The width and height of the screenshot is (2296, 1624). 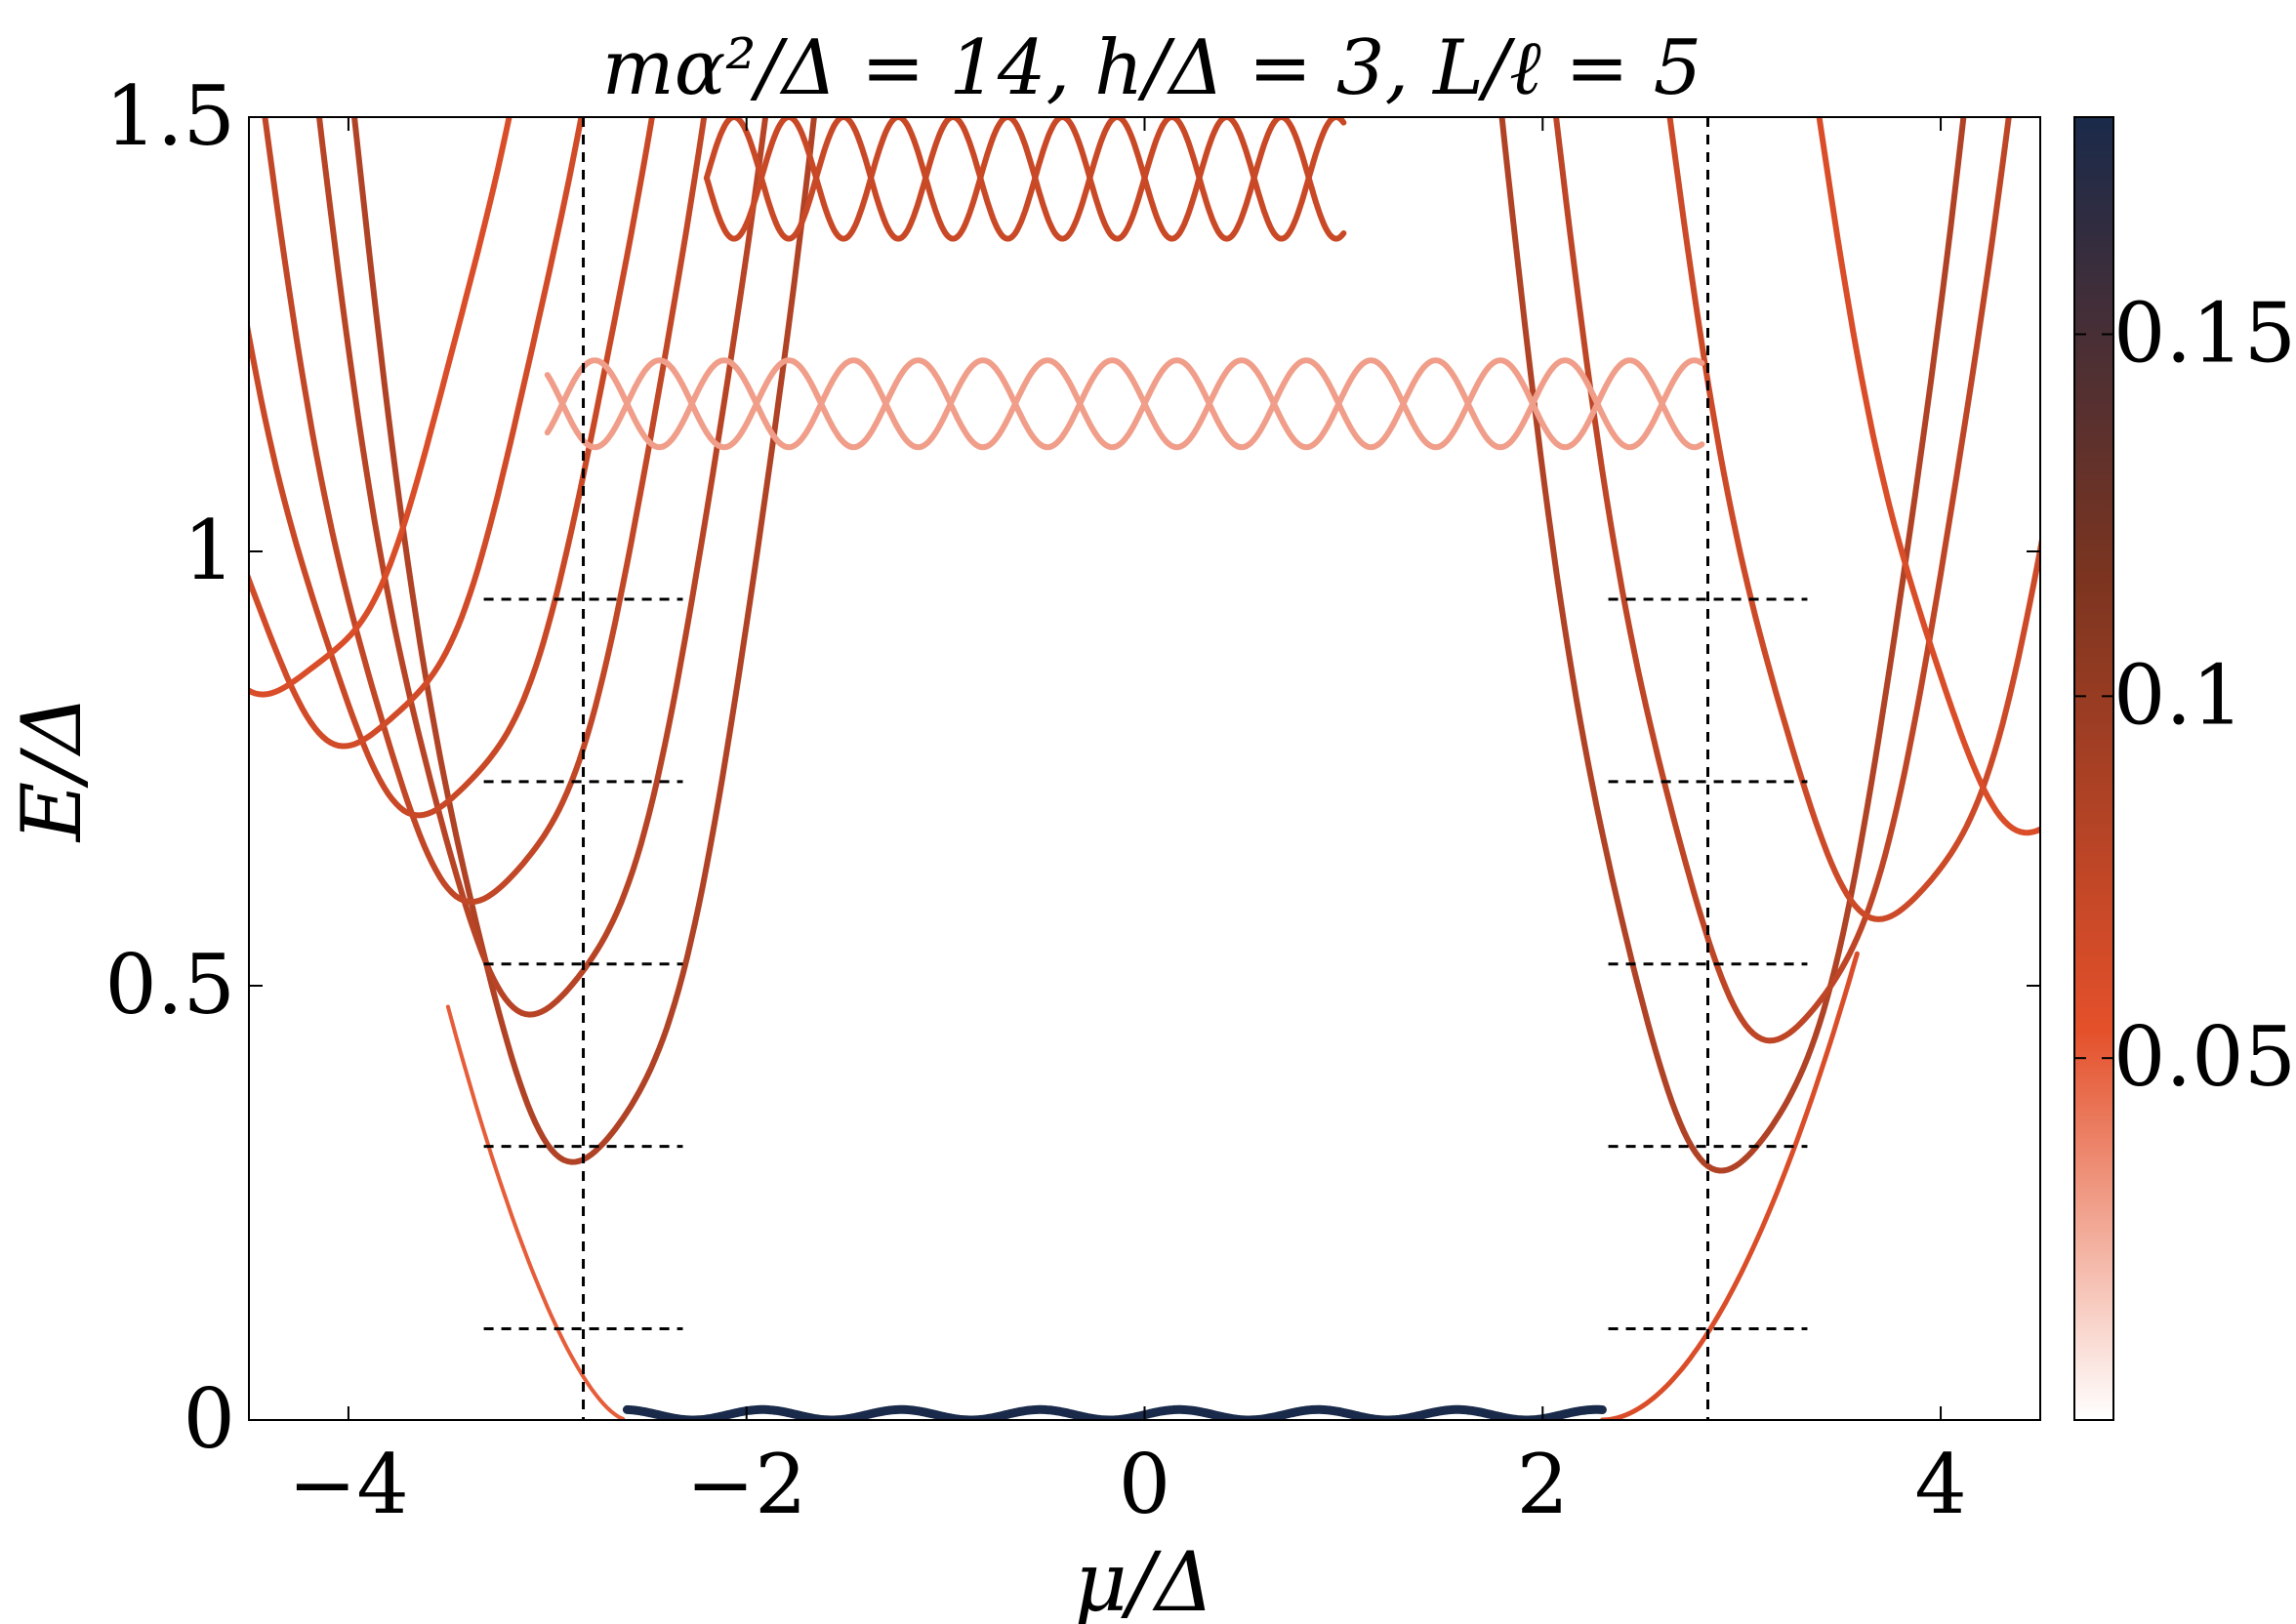 I want to click on y-tick-label: 0.5, so click(x=169, y=985).